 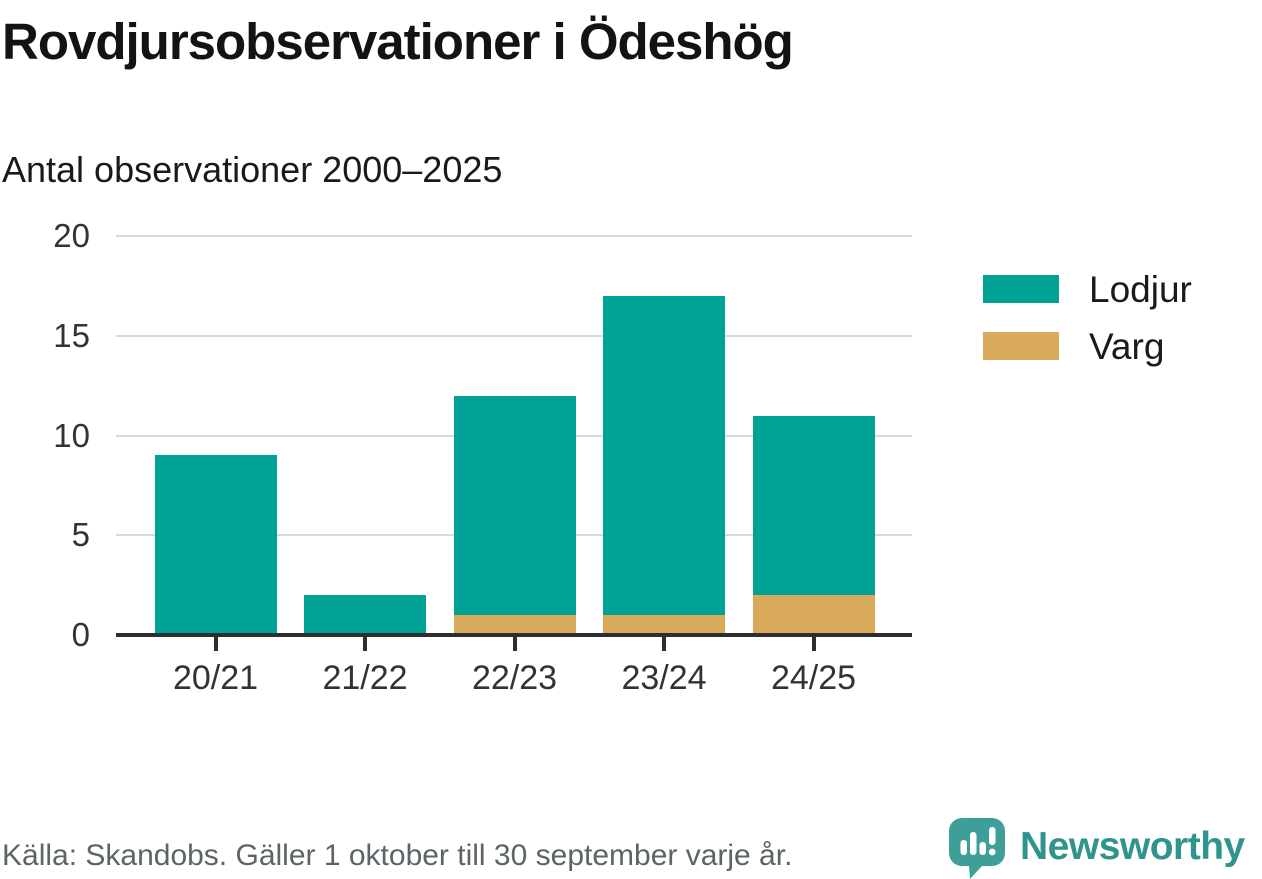 What do you see at coordinates (1021, 289) in the screenshot?
I see `legend-swatch-lodjur` at bounding box center [1021, 289].